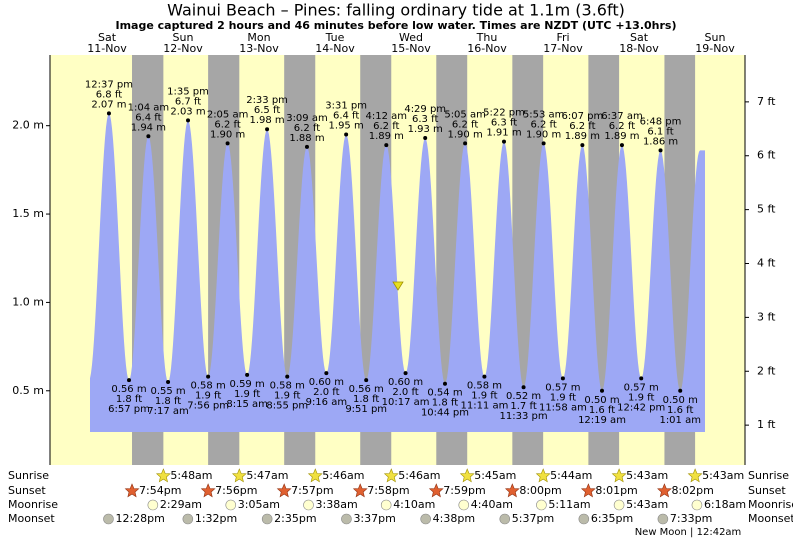 This screenshot has width=793, height=543. Describe the element at coordinates (715, 37) in the screenshot. I see `day-name: Sun` at that location.